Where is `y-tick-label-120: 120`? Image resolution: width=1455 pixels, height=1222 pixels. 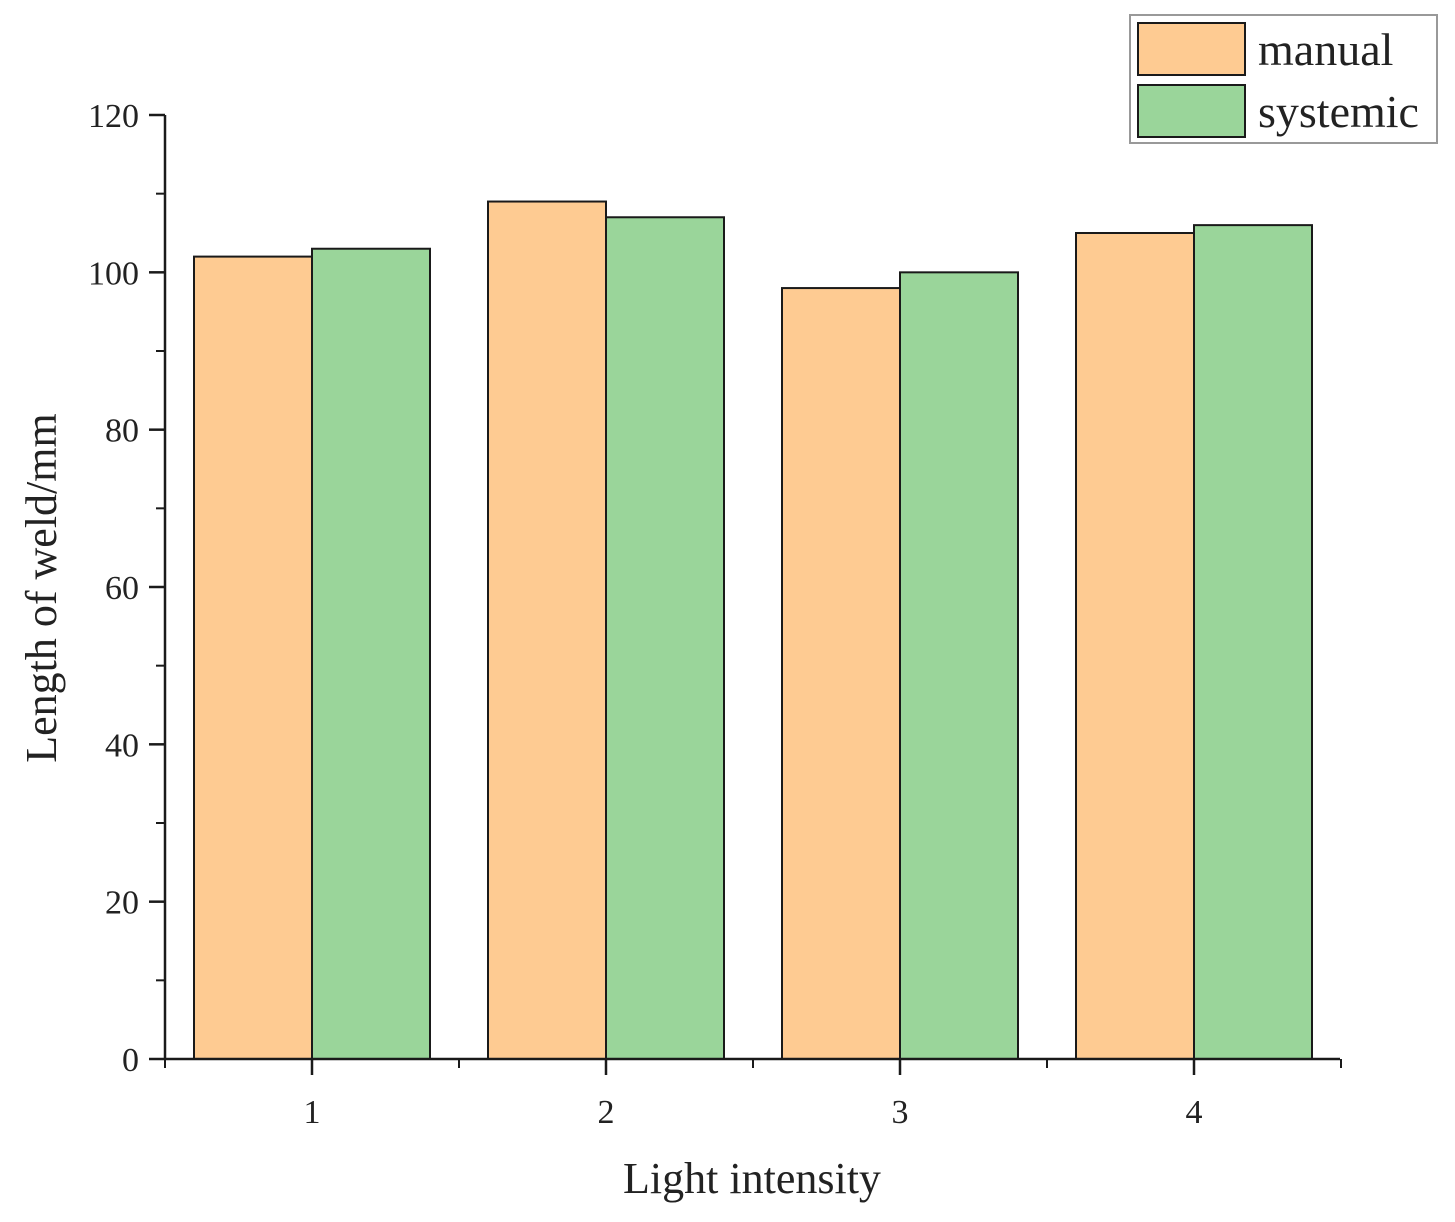
y-tick-label-120: 120 is located at coordinates (113, 116).